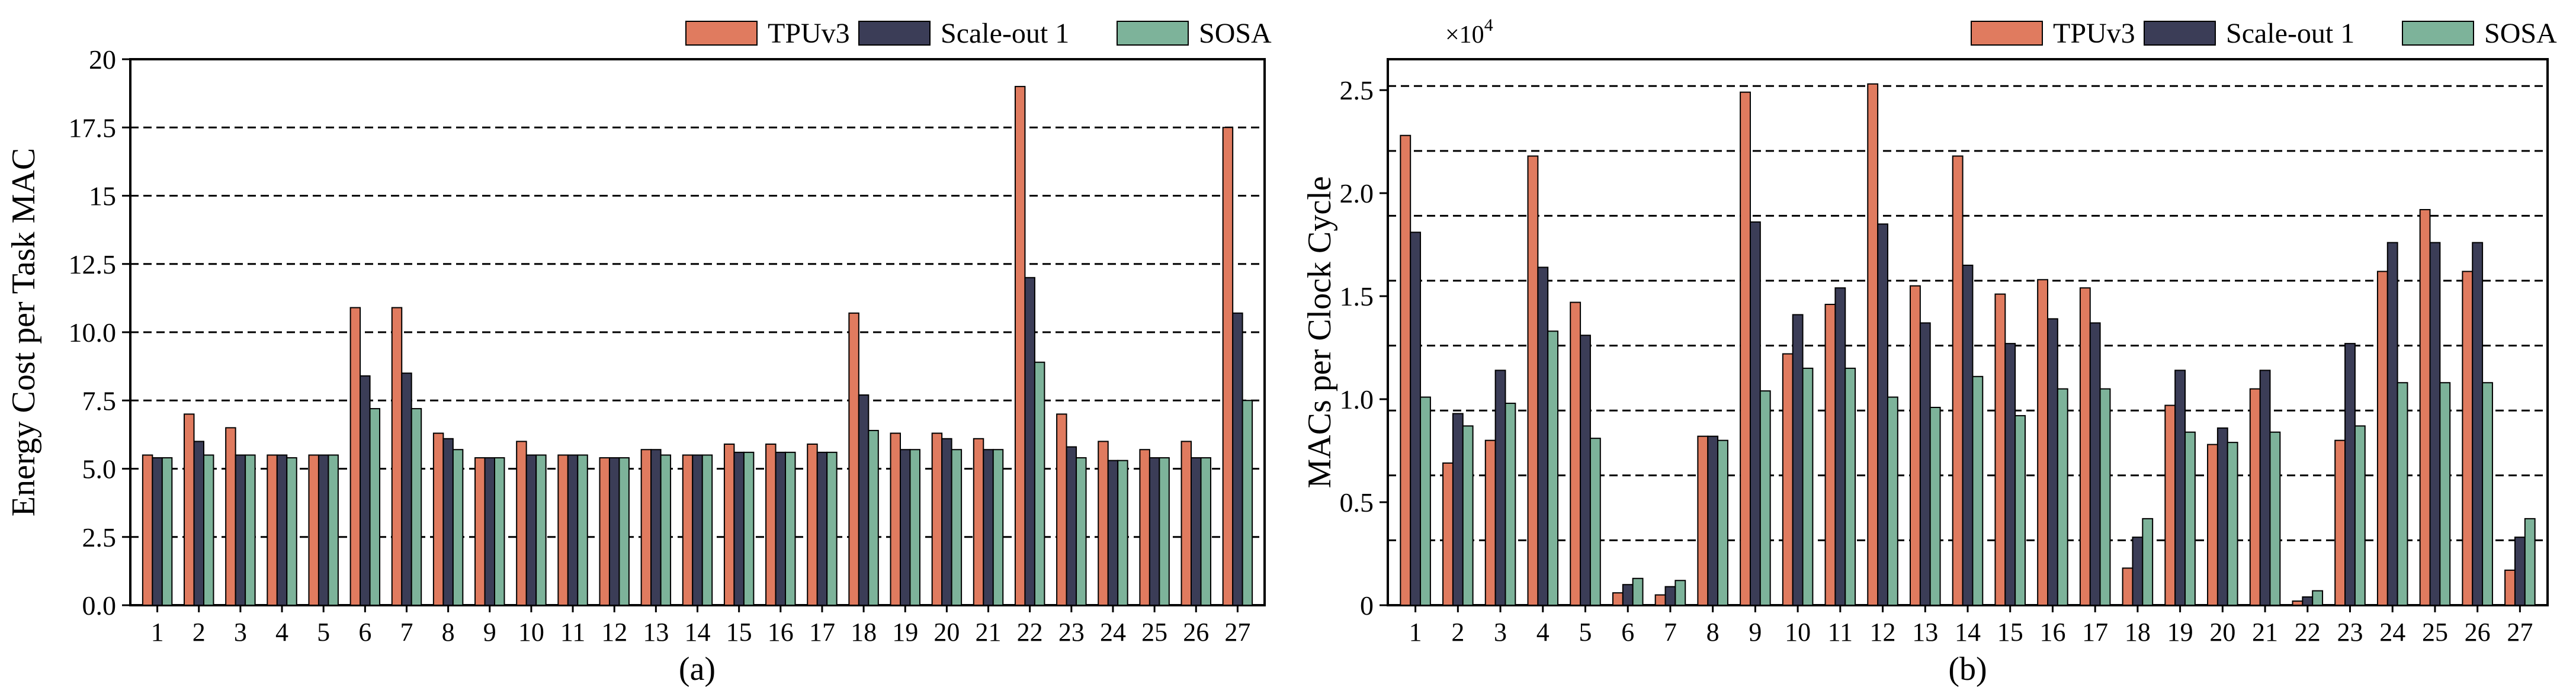  Describe the element at coordinates (2052, 632) in the screenshot. I see `chart-b-xtick-label: 16` at that location.